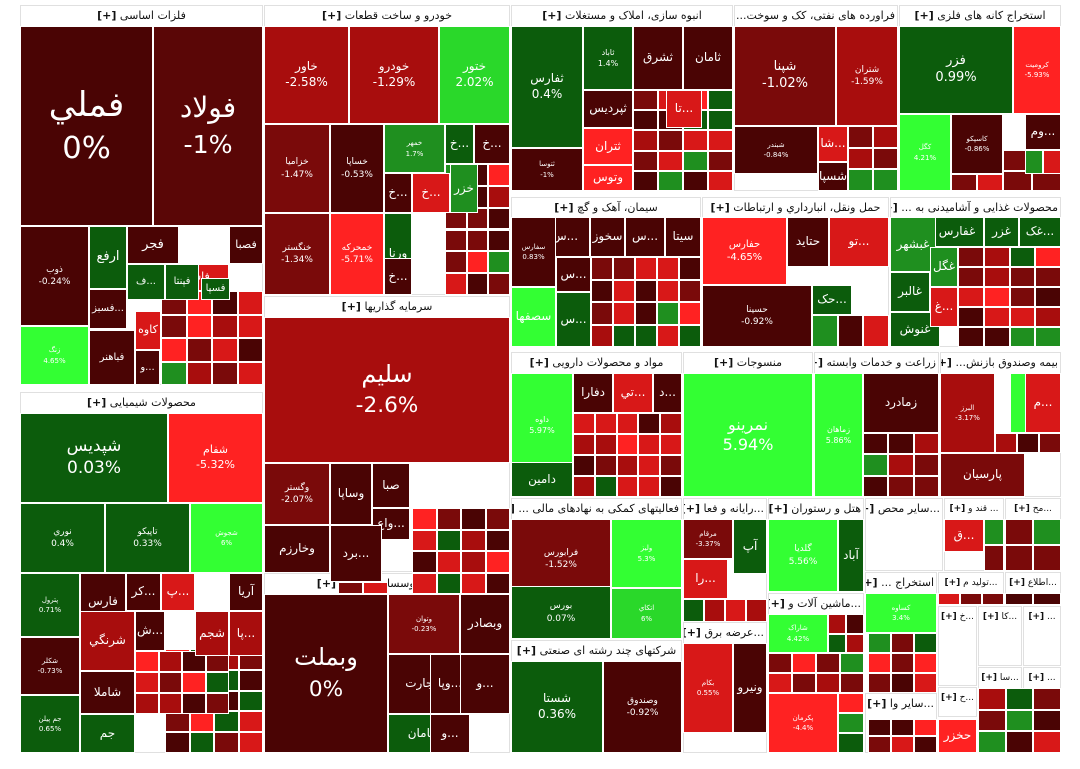 This screenshot has height=769, width=1080. Describe the element at coordinates (62, 538) in the screenshot. I see `stock-tile: نوري 0.4%` at that location.